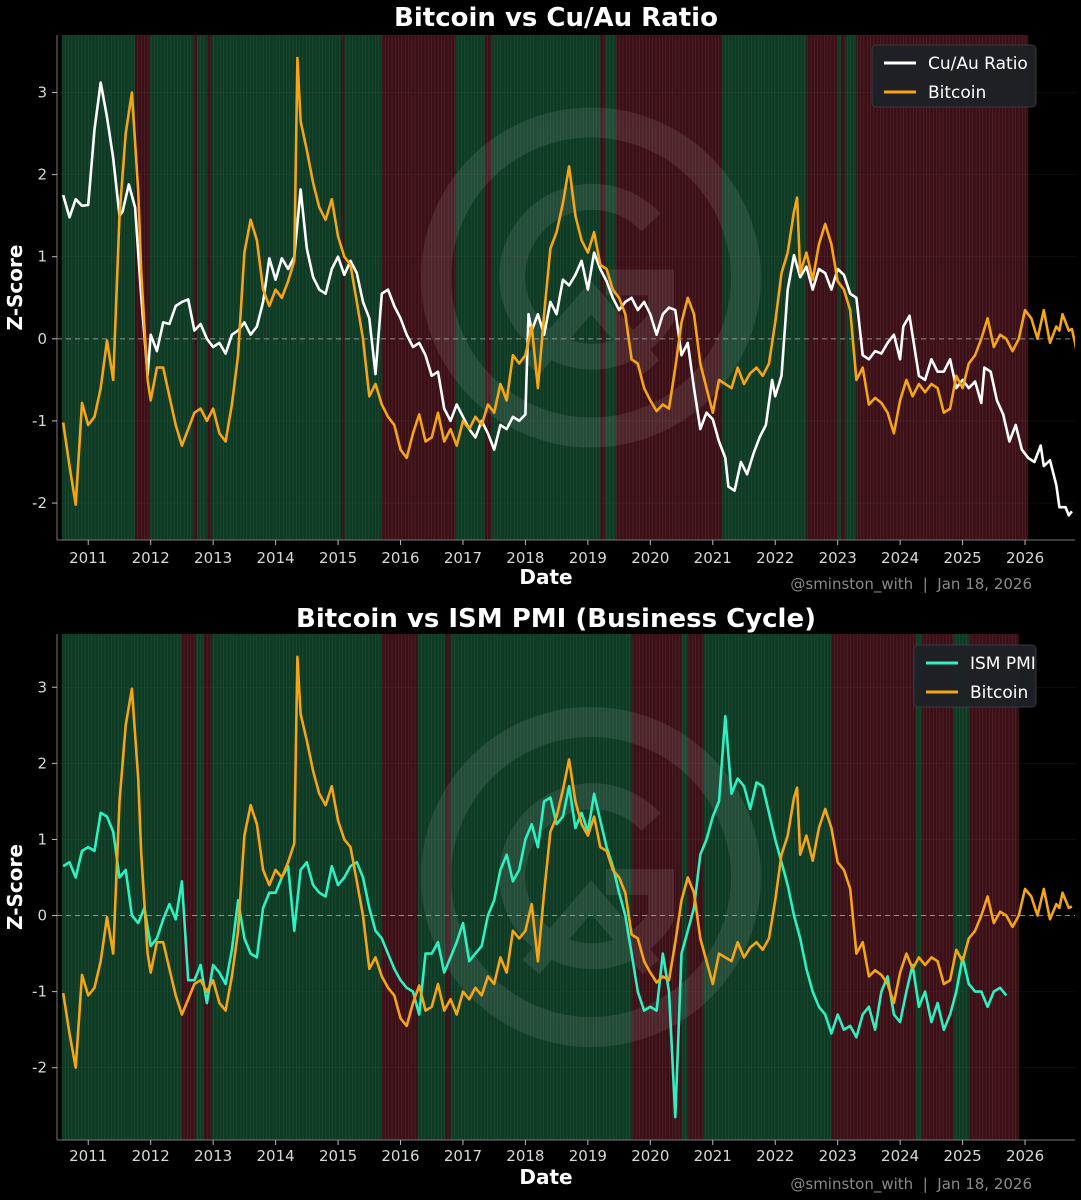 Image resolution: width=1081 pixels, height=1200 pixels. What do you see at coordinates (586, 276) in the screenshot?
I see `watermark-g` at bounding box center [586, 276].